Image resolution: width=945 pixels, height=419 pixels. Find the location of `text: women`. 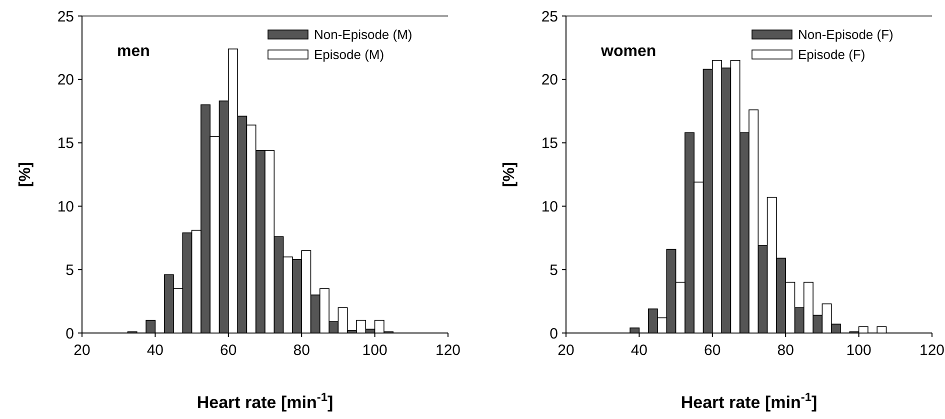

text: women is located at coordinates (628, 51).